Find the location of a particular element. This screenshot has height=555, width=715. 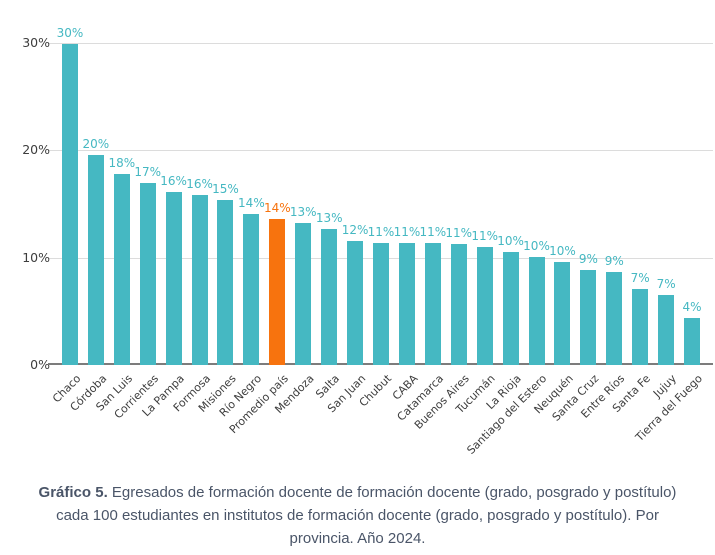

bar-value-label: 18% is located at coordinates (122, 163).